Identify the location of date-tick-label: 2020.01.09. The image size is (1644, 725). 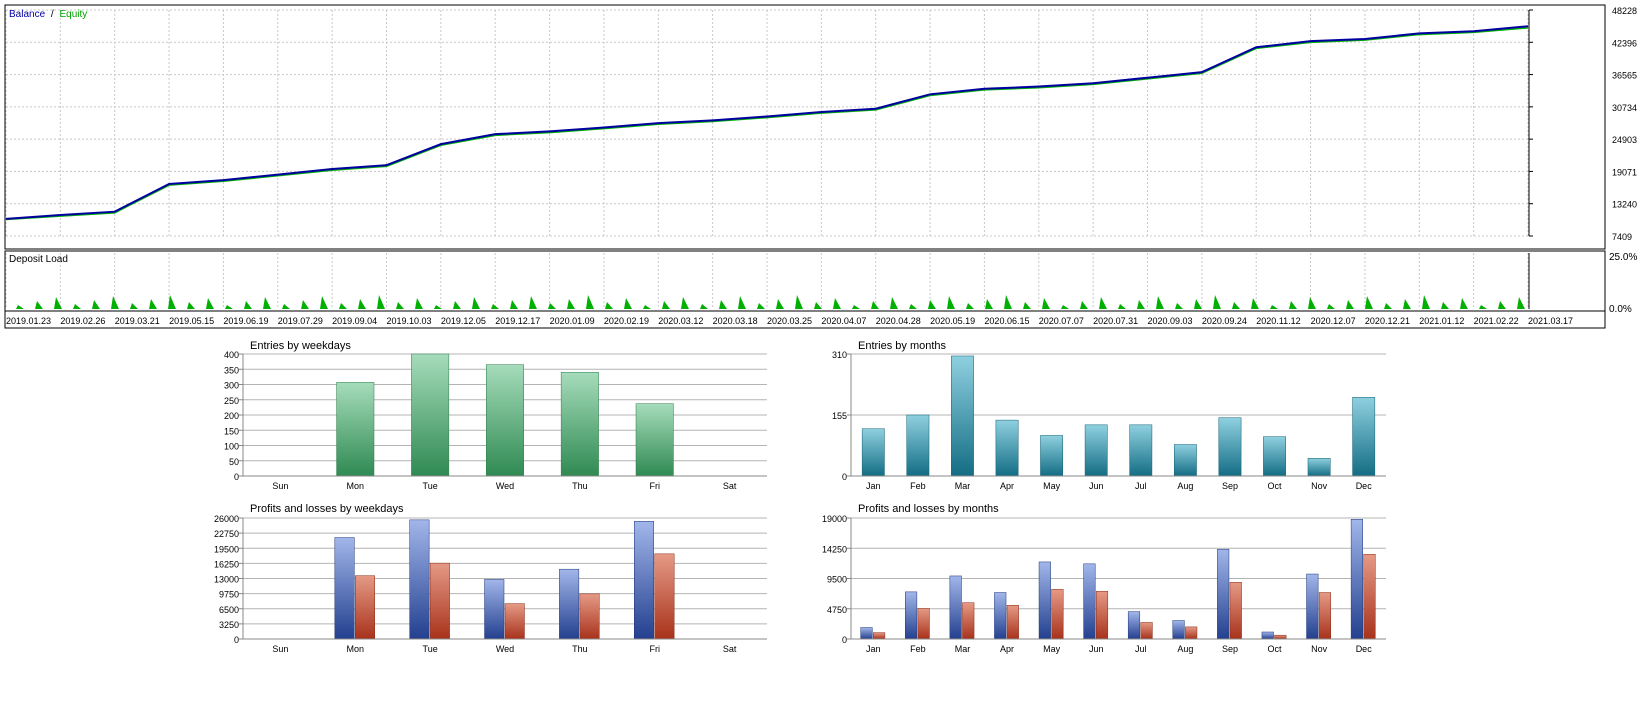
(572, 321).